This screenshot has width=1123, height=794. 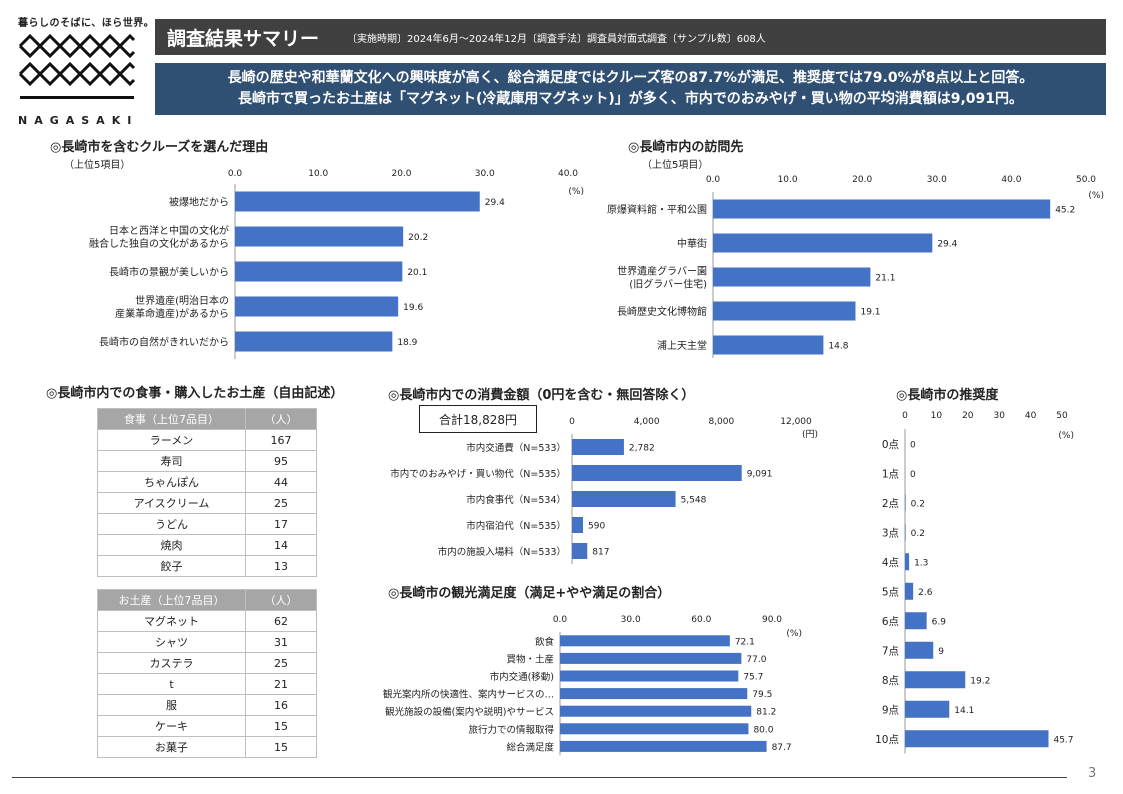 What do you see at coordinates (281, 600) in the screenshot?
I see `souvenir-header-count: （人）` at bounding box center [281, 600].